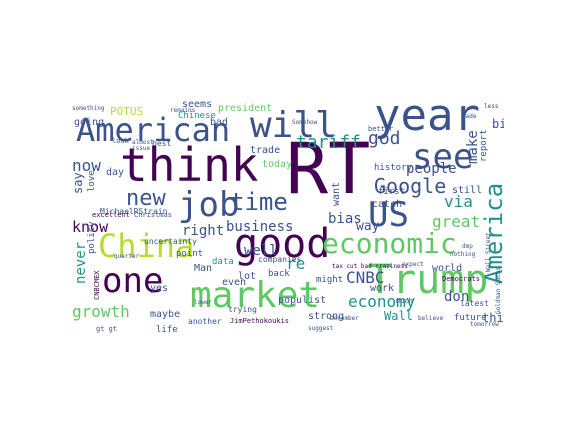 This screenshot has width=576, height=432. I want to click on word-history: history, so click(393, 168).